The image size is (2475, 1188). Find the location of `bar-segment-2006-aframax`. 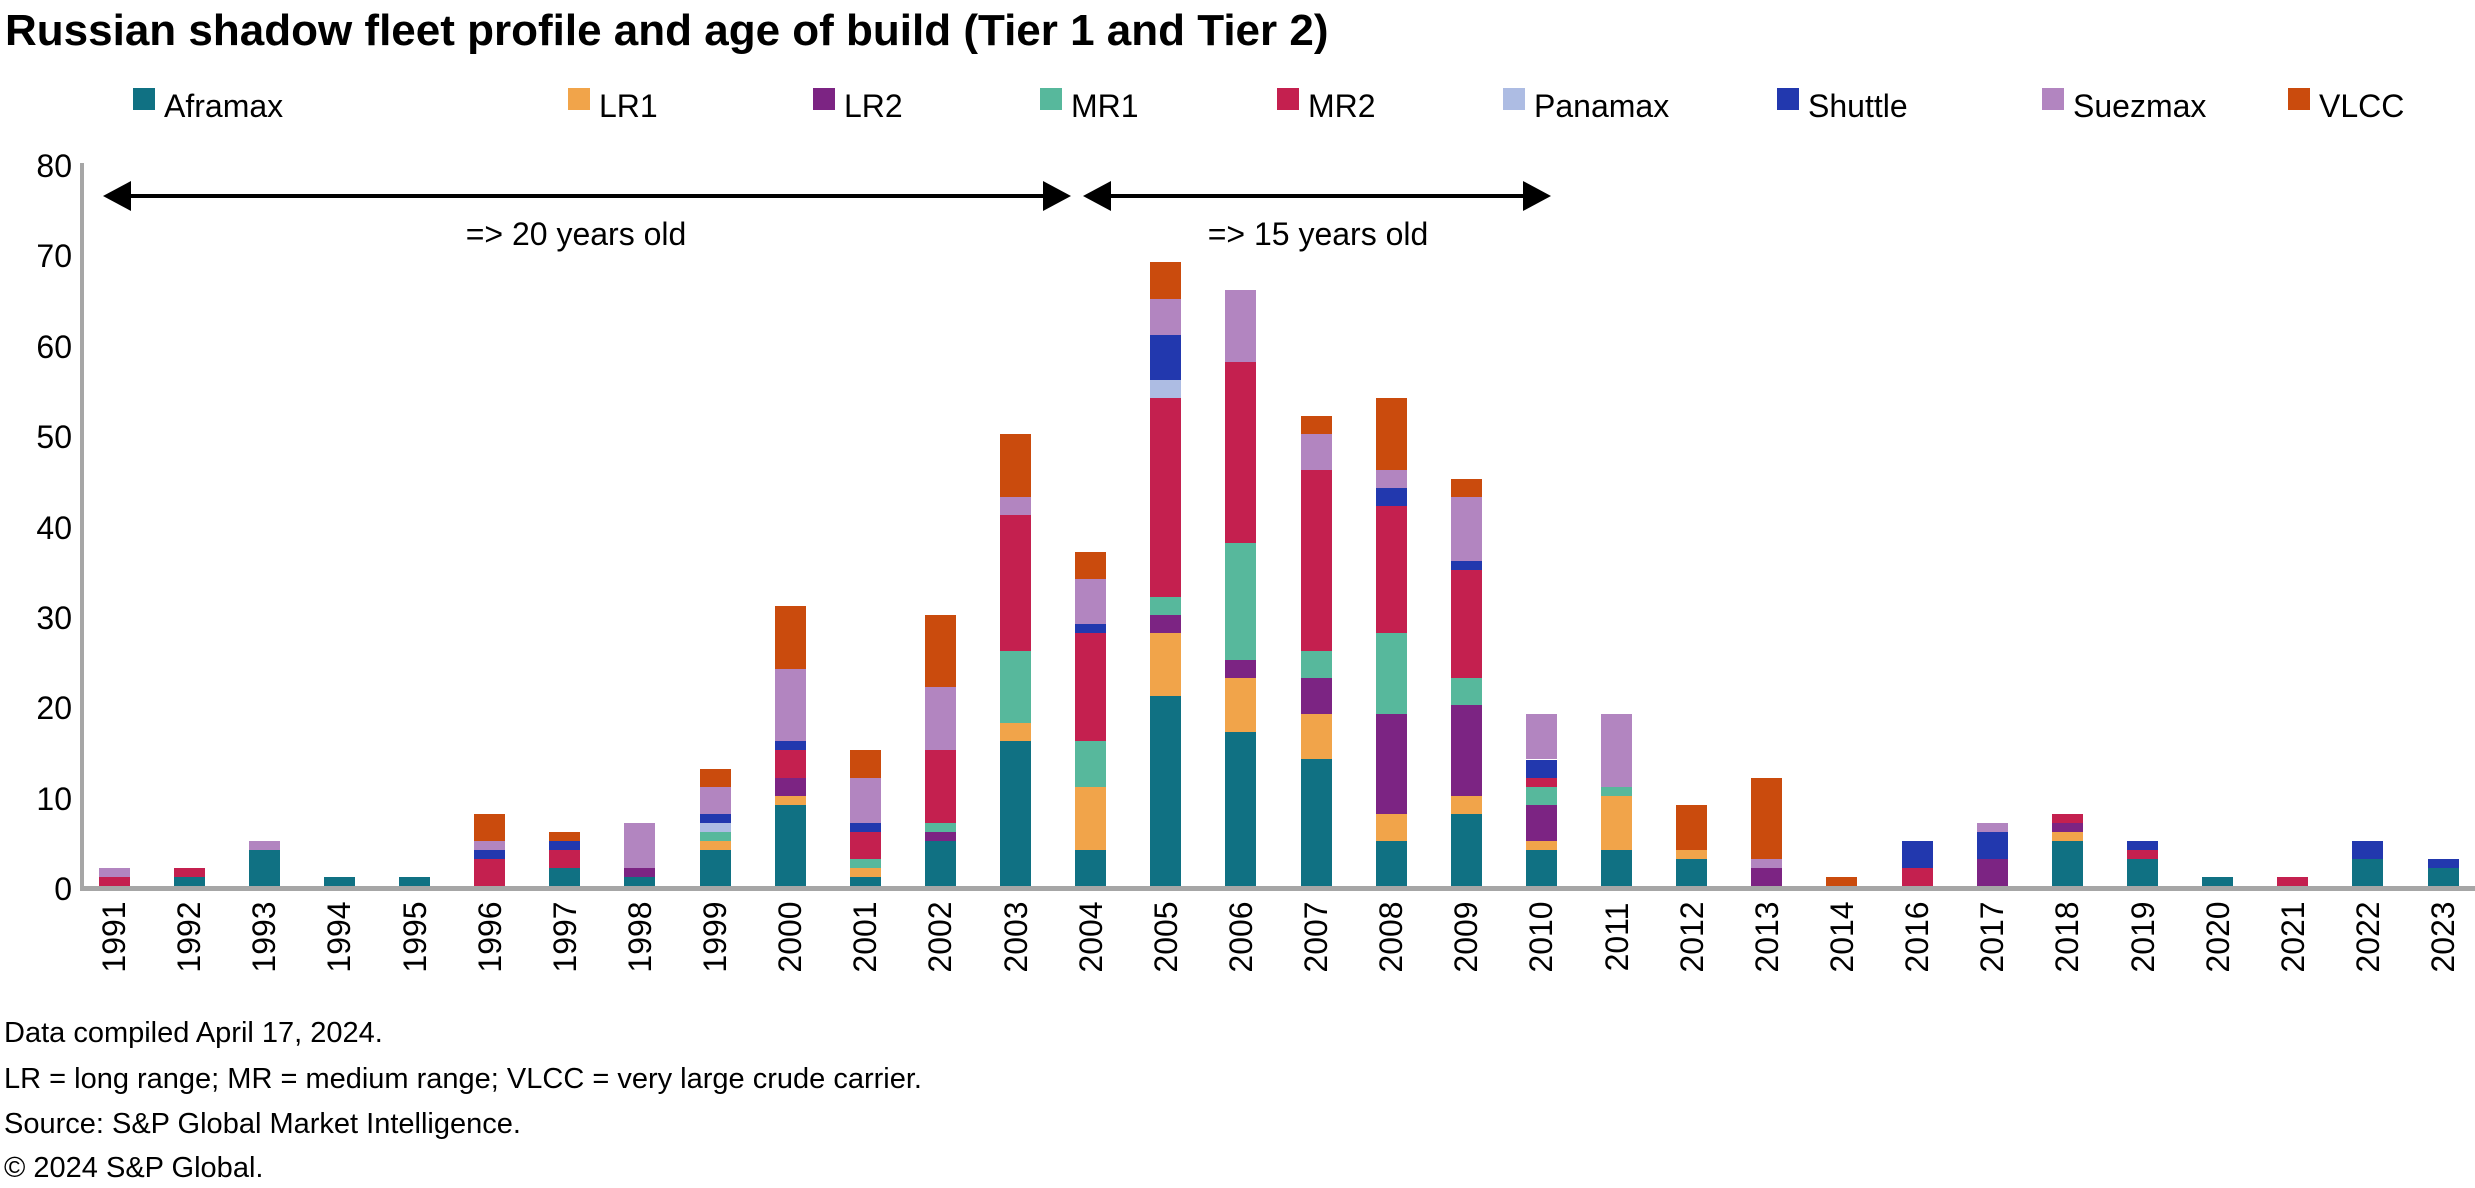

bar-segment-2006-aframax is located at coordinates (1241, 809).